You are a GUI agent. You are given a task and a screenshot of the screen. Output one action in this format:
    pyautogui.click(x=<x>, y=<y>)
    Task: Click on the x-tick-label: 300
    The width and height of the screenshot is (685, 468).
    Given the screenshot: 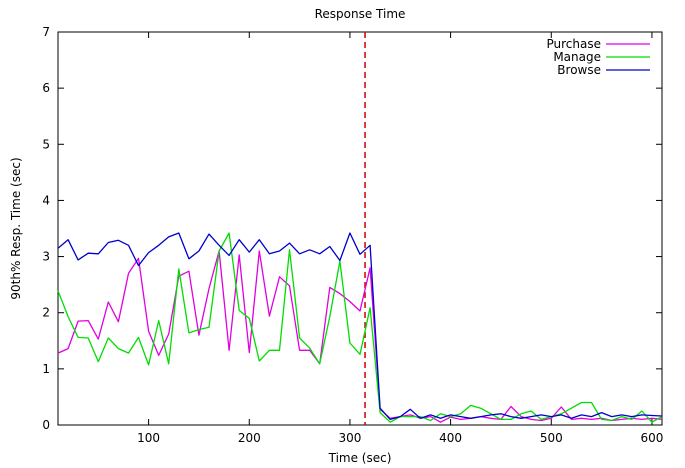 What is the action you would take?
    pyautogui.click(x=349, y=438)
    